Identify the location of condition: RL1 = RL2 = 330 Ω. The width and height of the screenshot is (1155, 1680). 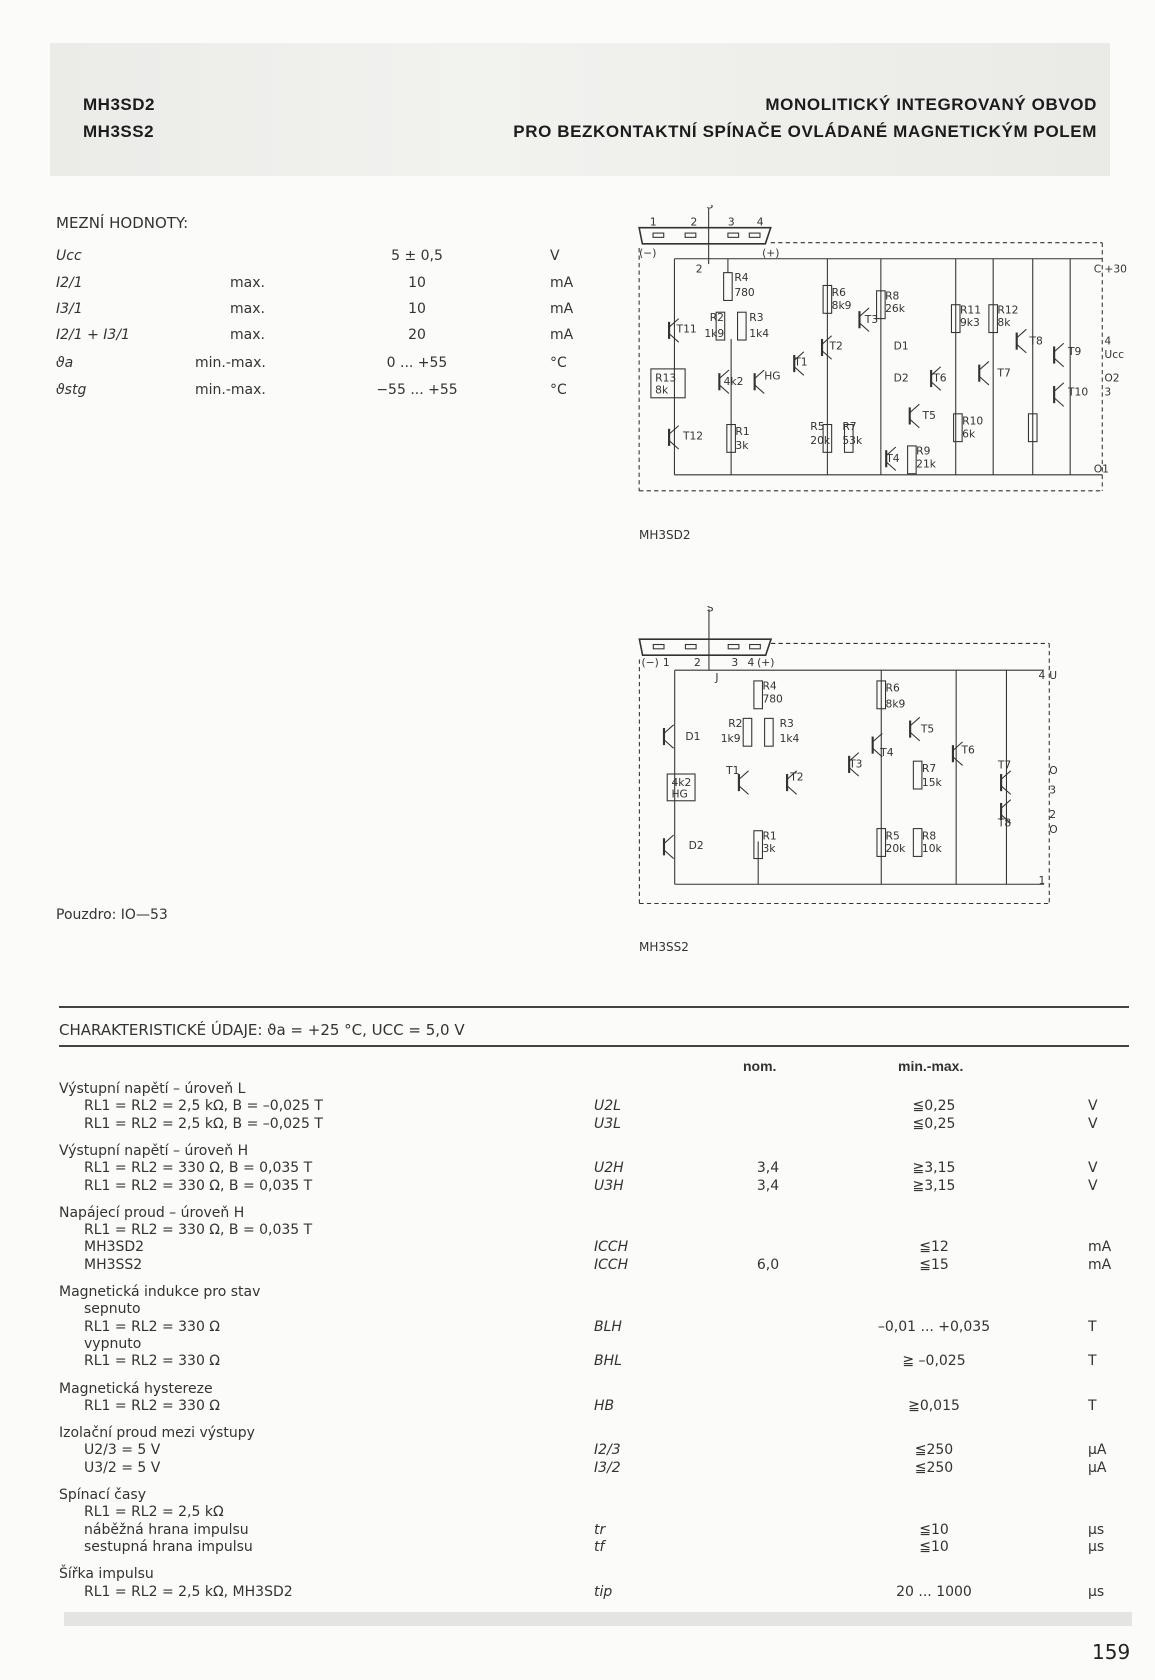
(152, 1405).